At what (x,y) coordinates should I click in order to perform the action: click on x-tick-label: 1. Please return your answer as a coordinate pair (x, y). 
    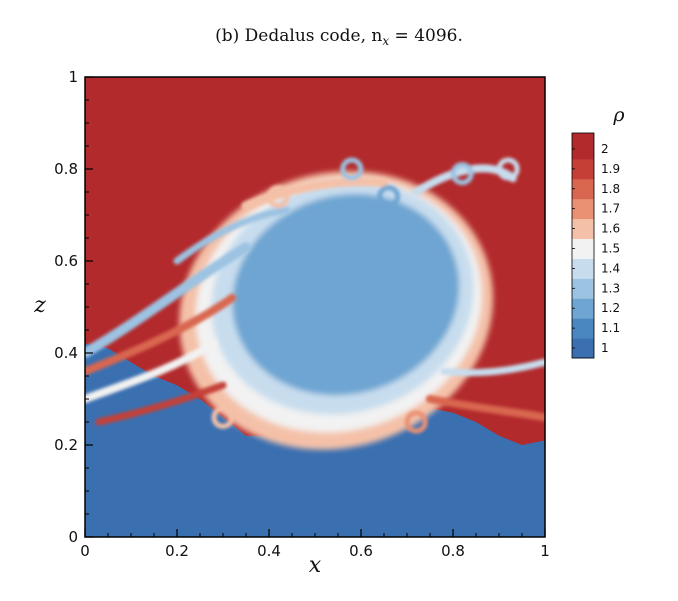
    Looking at the image, I should click on (545, 551).